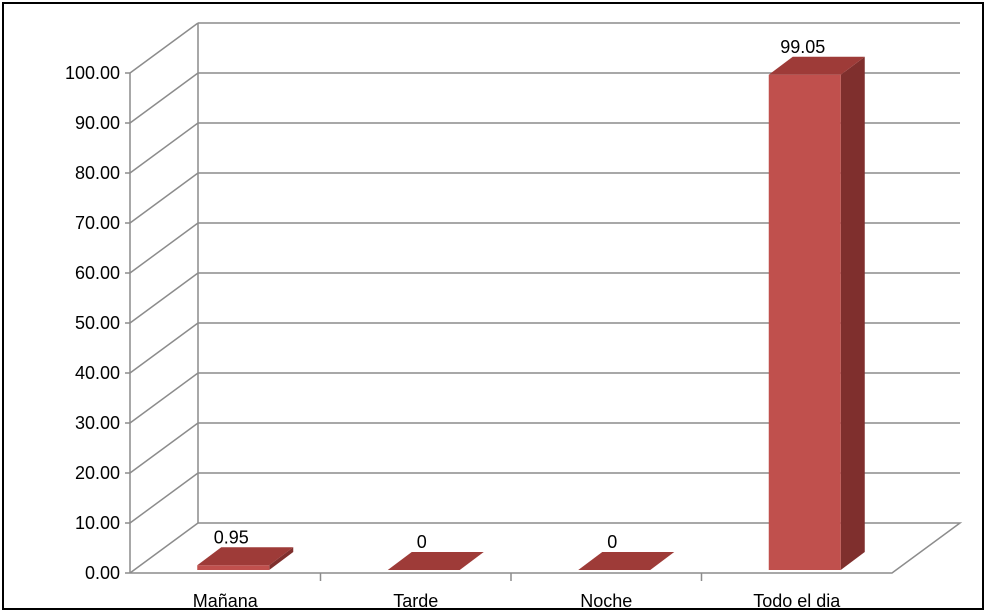  What do you see at coordinates (415, 601) in the screenshot?
I see `x-tick-label: Tarde` at bounding box center [415, 601].